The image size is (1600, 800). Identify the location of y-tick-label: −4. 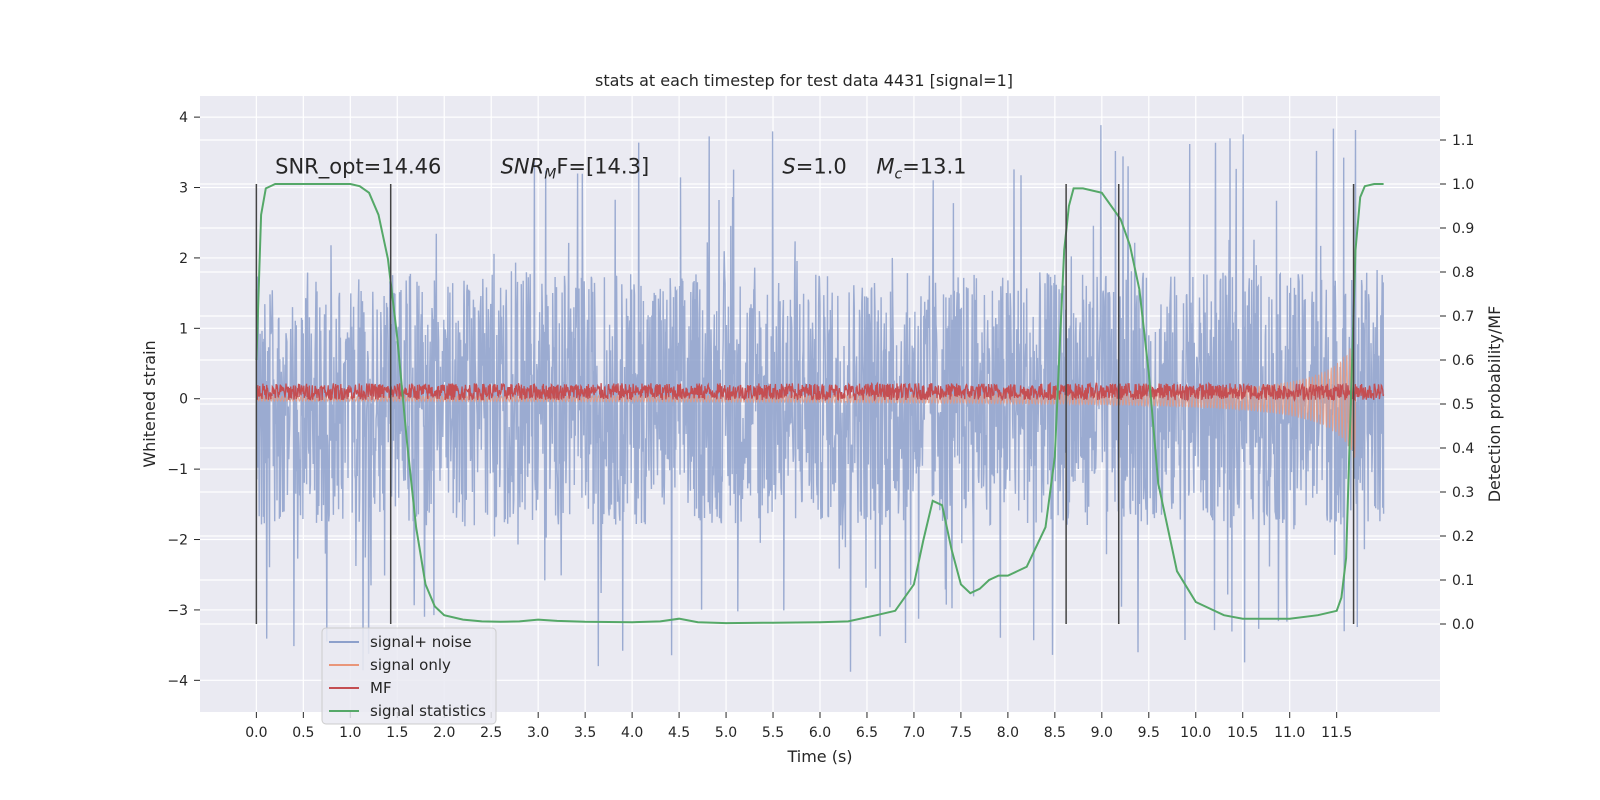
(177, 681).